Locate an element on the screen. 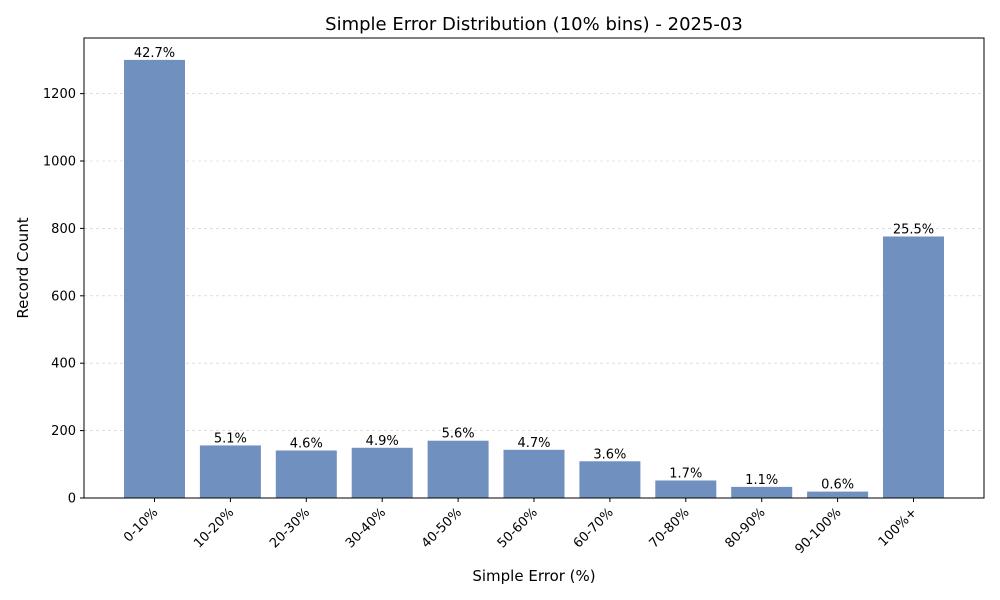 Image resolution: width=1000 pixels, height=600 pixels. x-tick-label: 90-100% is located at coordinates (819, 531).